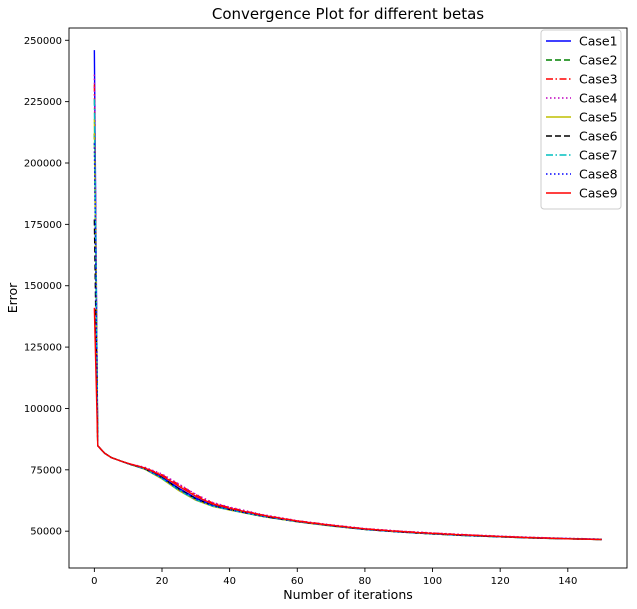  I want to click on y-axis-label: Error, so click(12, 297).